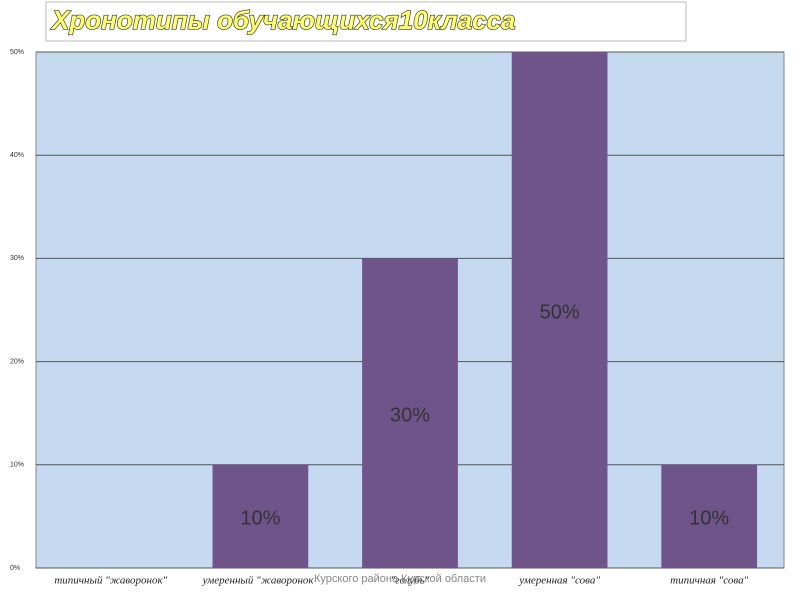  I want to click on y-tick-label: 40%, so click(17, 155).